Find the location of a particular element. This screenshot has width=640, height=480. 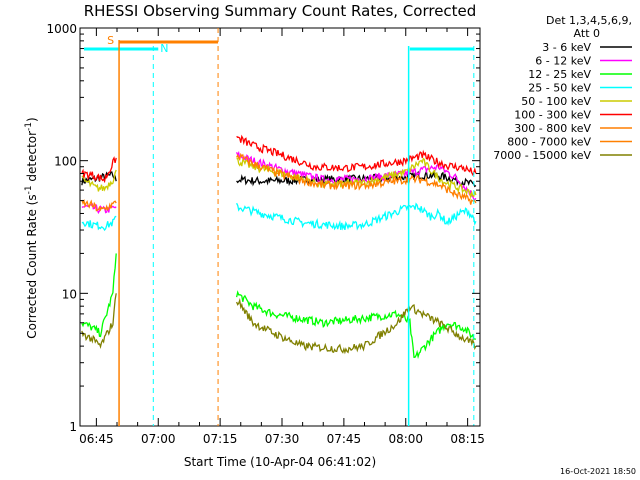

y-tick-label: 100 is located at coordinates (65, 162).